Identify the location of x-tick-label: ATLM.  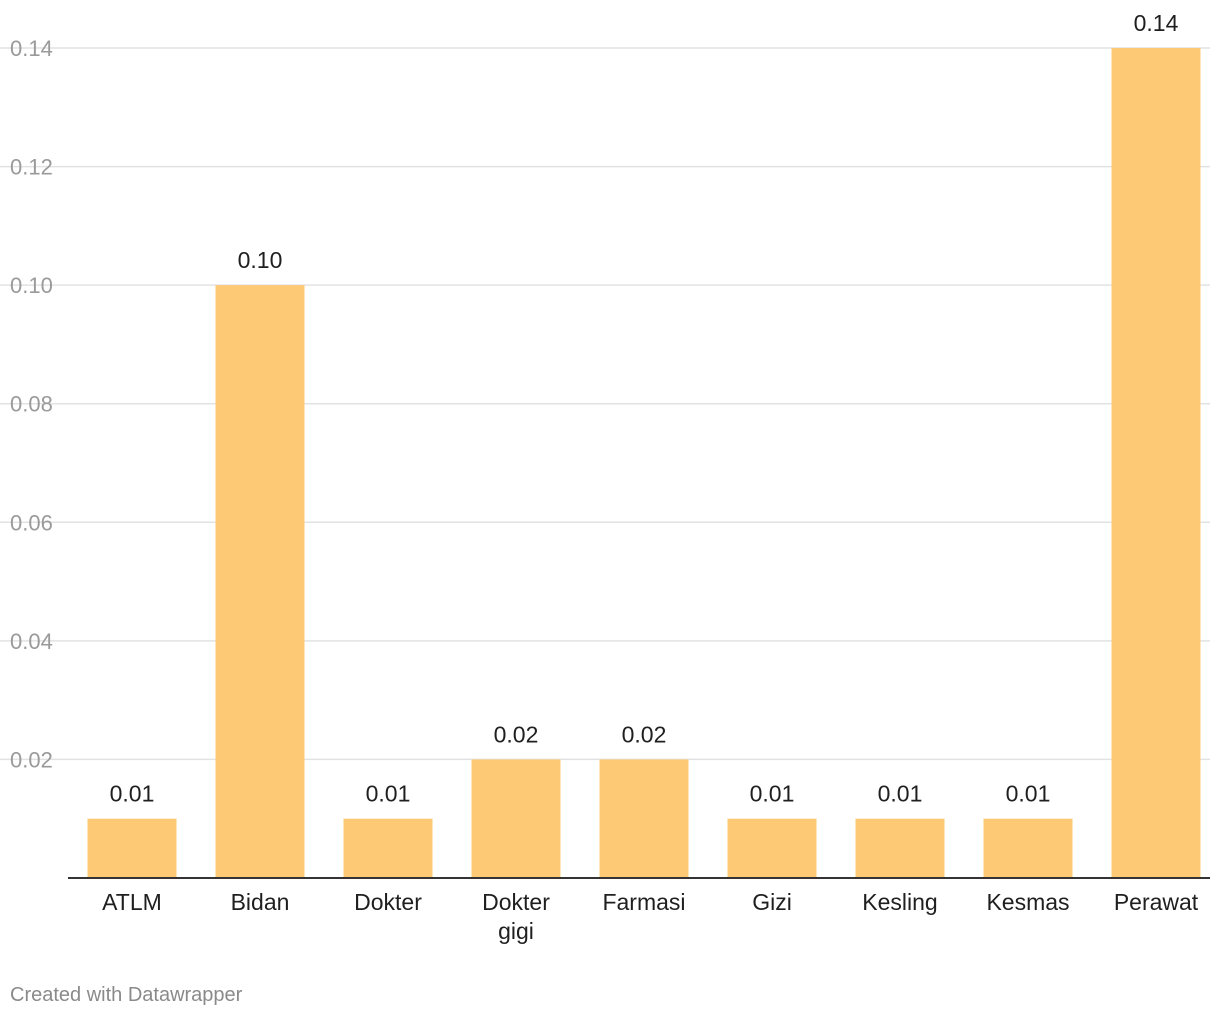
(132, 902).